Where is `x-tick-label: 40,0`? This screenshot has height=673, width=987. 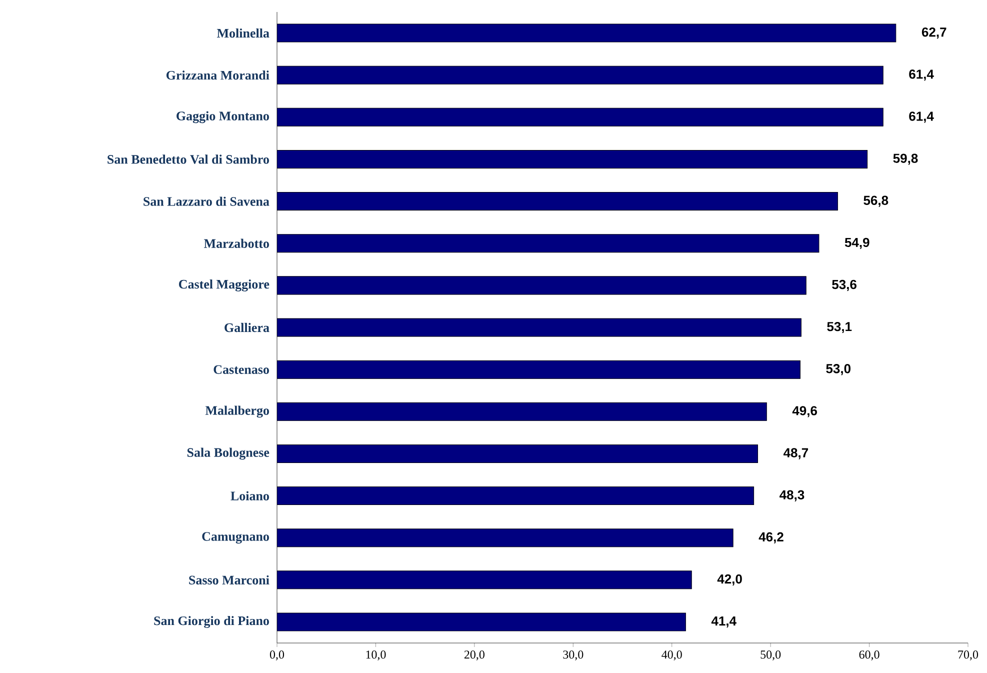
x-tick-label: 40,0 is located at coordinates (672, 655).